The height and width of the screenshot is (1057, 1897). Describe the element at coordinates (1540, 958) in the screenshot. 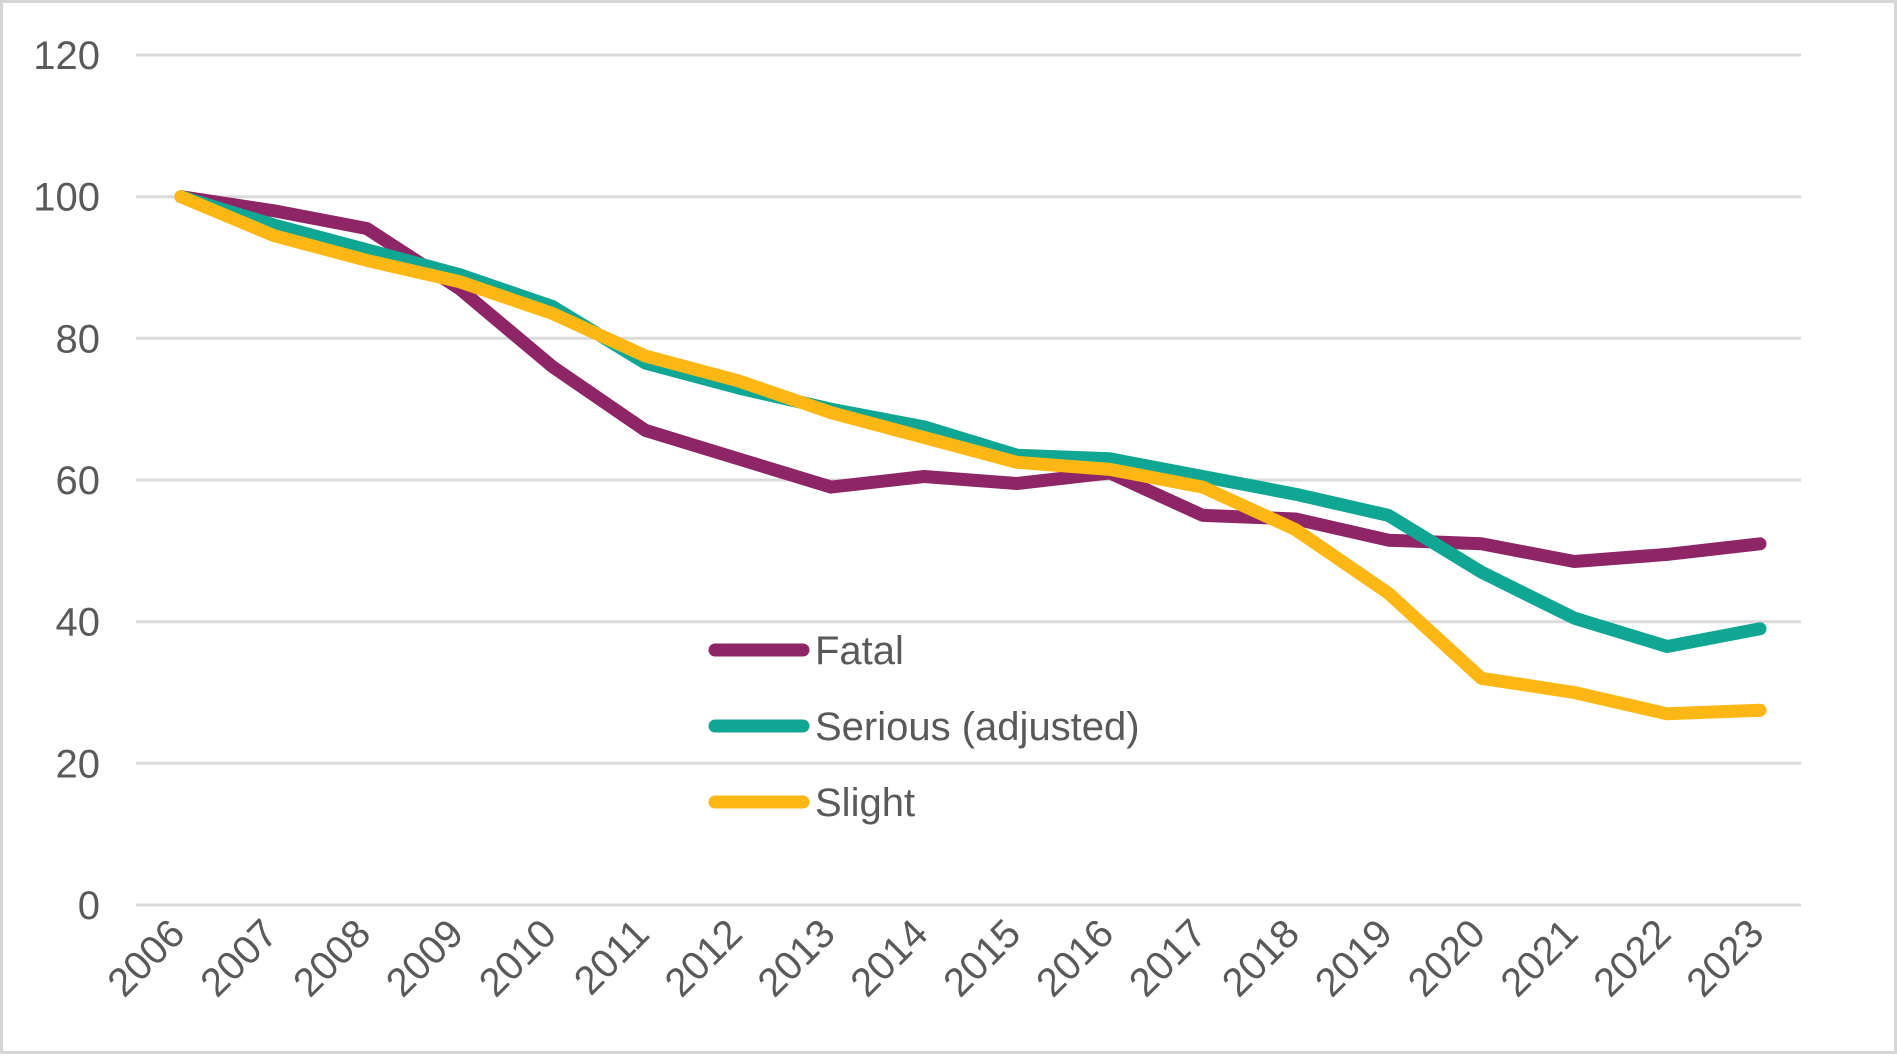

I see `x-axis-tick-label: 2021` at that location.